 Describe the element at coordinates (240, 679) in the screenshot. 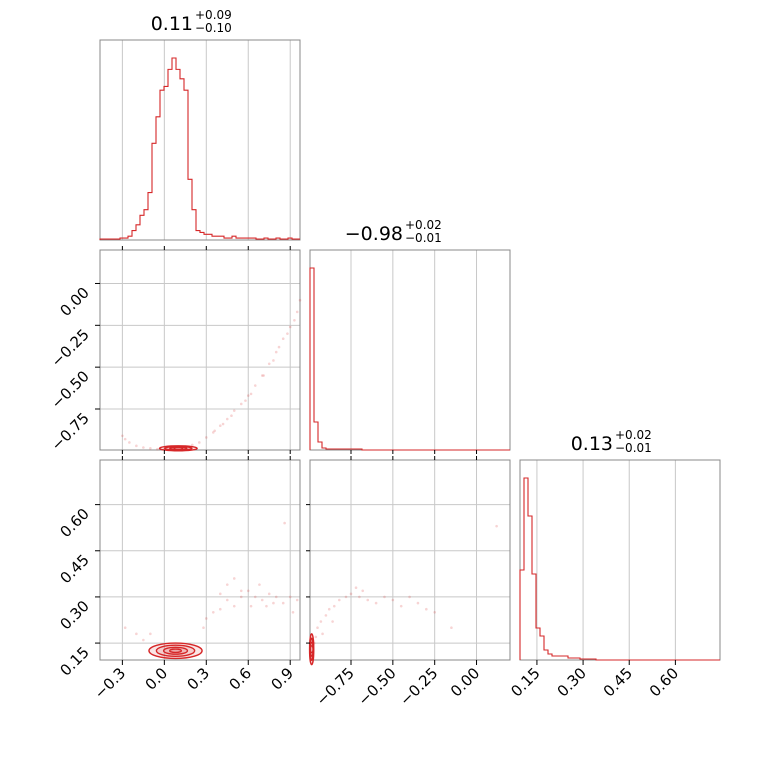

I see `x-tick-label: 0.6` at that location.